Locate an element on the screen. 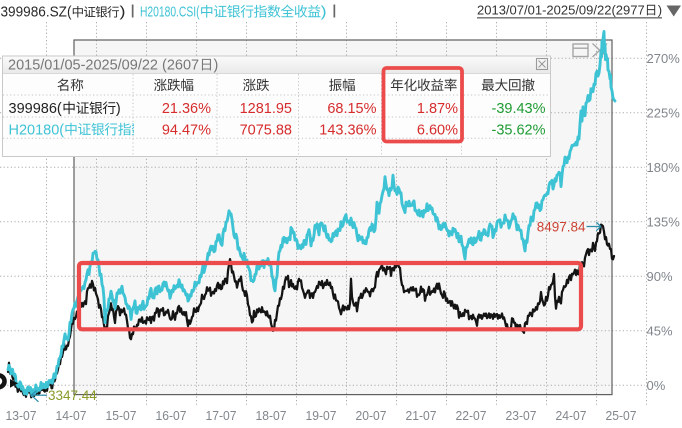  svg-text: 2015/01/05-2025/09/22 (2607 is located at coordinates (103, 66).